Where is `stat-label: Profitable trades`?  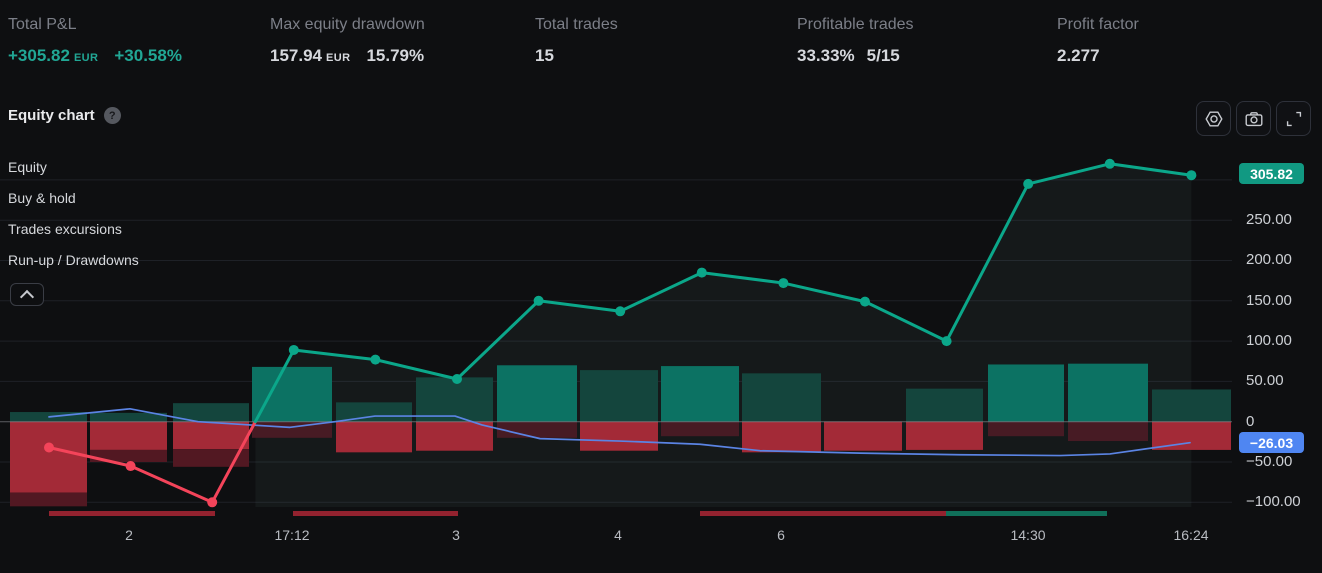
stat-label: Profitable trades is located at coordinates (855, 24).